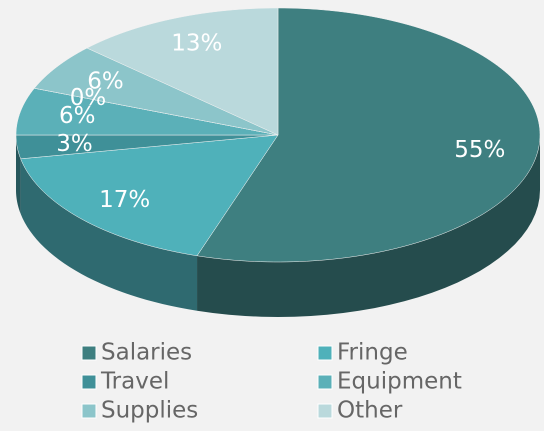 The height and width of the screenshot is (431, 544). I want to click on legend-label: Other, so click(370, 411).